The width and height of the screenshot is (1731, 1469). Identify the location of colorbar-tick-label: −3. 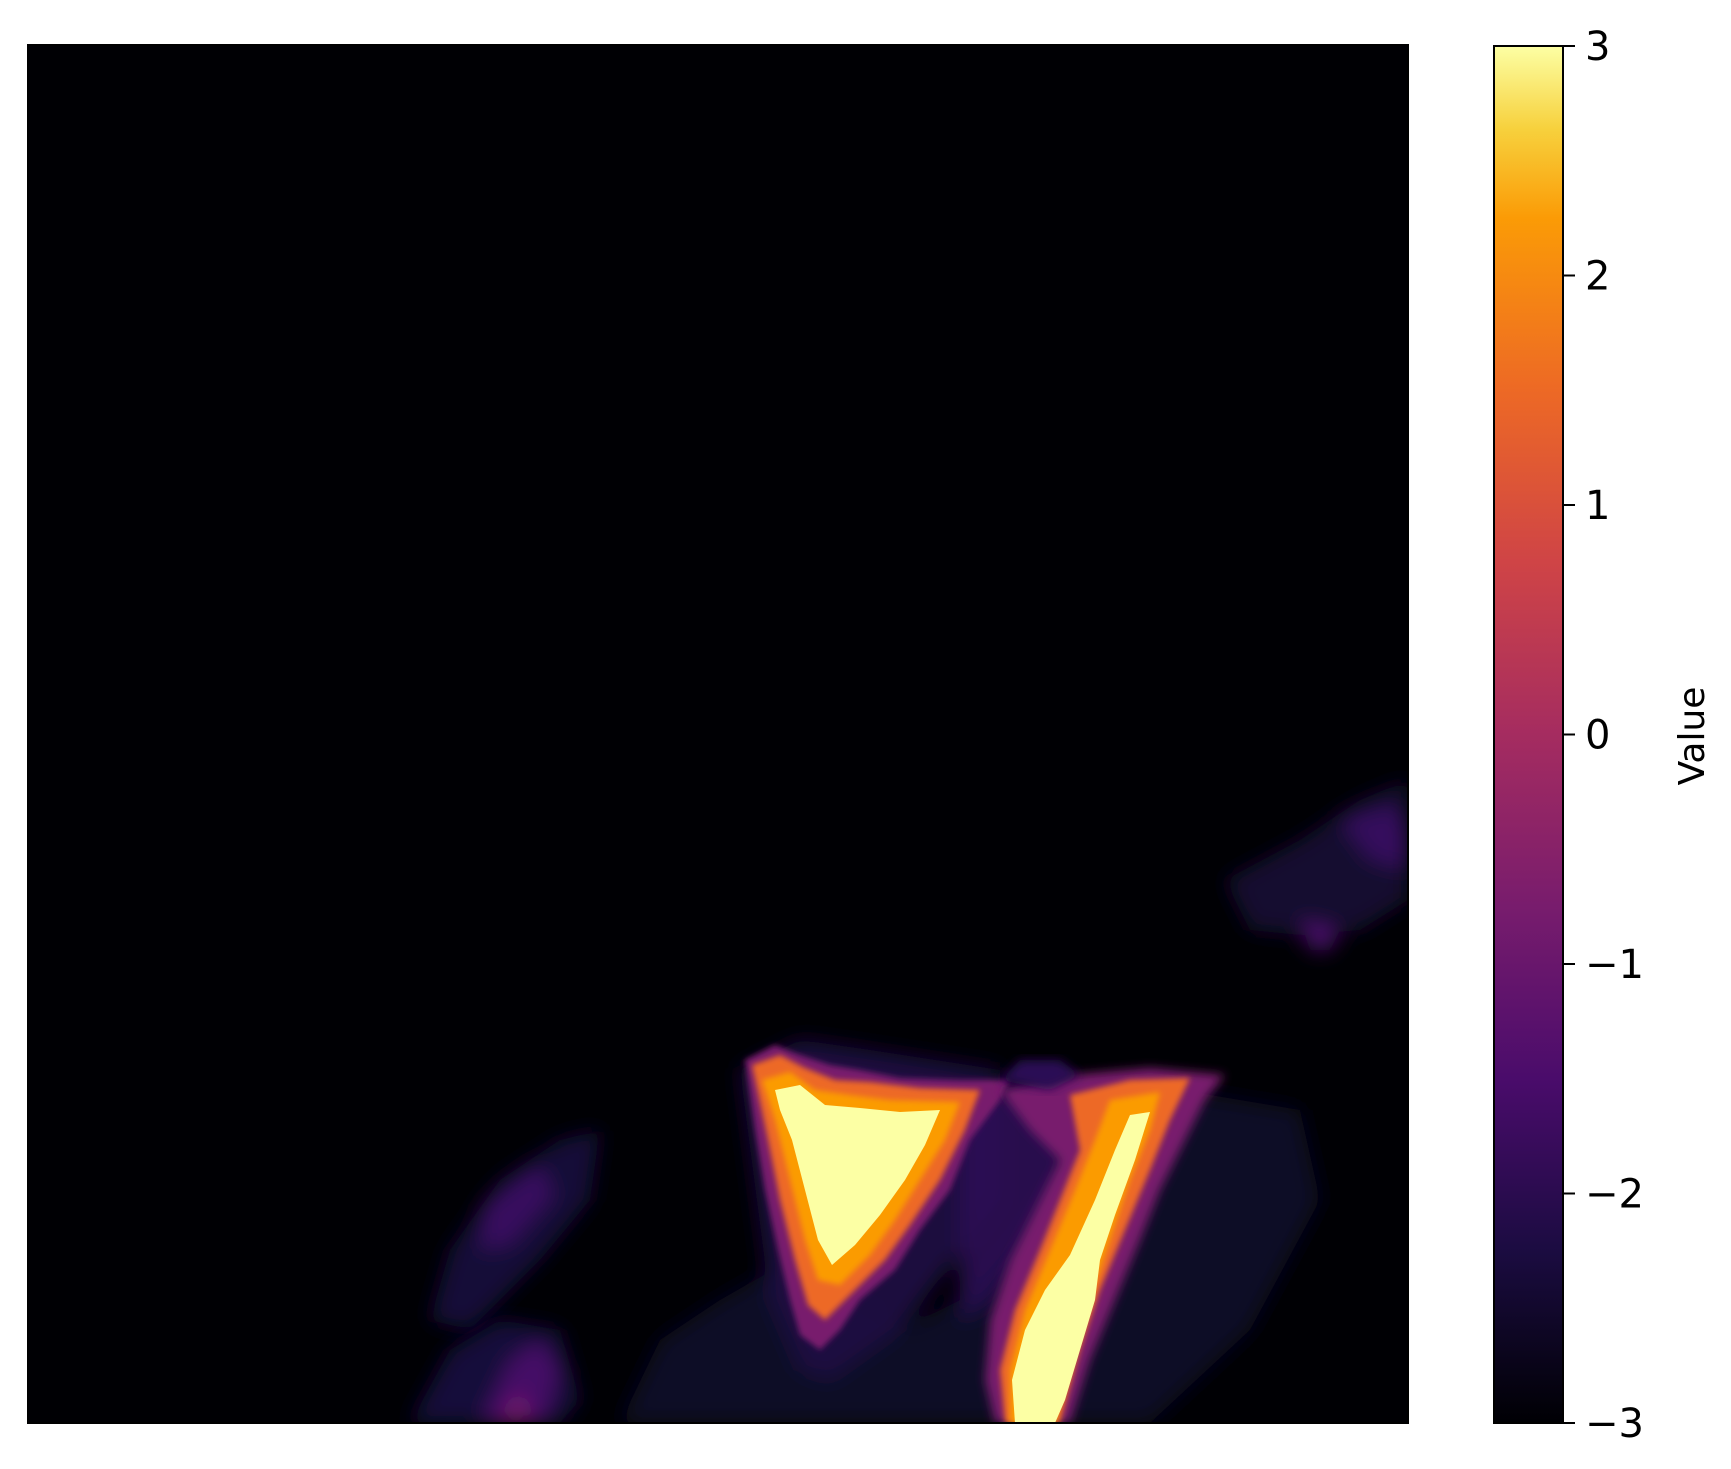
(1614, 1424).